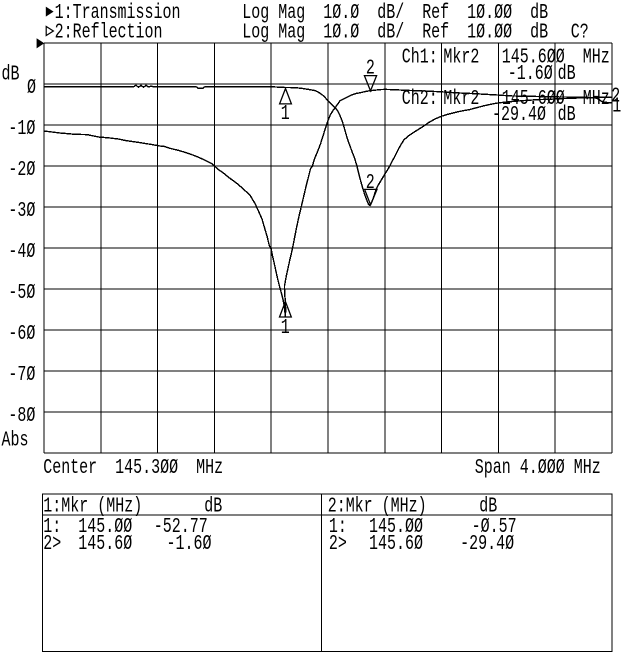 This screenshot has height=659, width=640. What do you see at coordinates (133, 468) in the screenshot?
I see `svg-text: Center 145.3ØØ MHz` at bounding box center [133, 468].